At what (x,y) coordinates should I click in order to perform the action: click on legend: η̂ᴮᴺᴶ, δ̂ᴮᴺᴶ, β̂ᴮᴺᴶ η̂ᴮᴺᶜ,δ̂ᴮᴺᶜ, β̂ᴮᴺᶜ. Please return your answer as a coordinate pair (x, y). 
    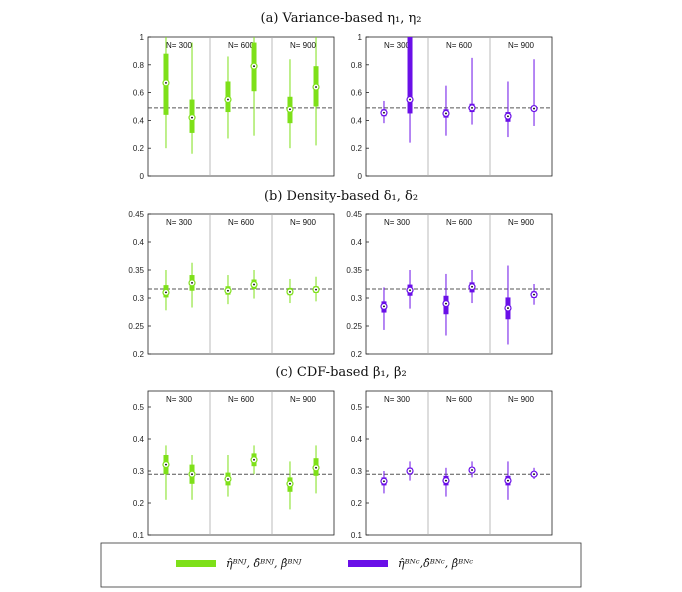
    Looking at the image, I should click on (341, 565).